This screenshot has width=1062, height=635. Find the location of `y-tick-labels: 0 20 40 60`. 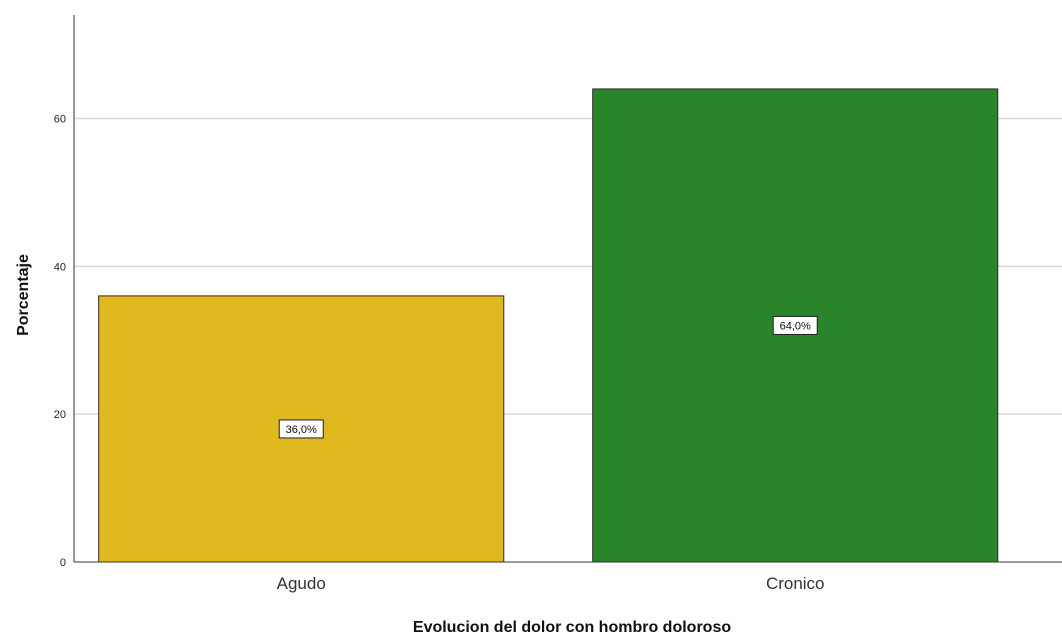

y-tick-labels: 0 20 40 60 is located at coordinates (60, 341).